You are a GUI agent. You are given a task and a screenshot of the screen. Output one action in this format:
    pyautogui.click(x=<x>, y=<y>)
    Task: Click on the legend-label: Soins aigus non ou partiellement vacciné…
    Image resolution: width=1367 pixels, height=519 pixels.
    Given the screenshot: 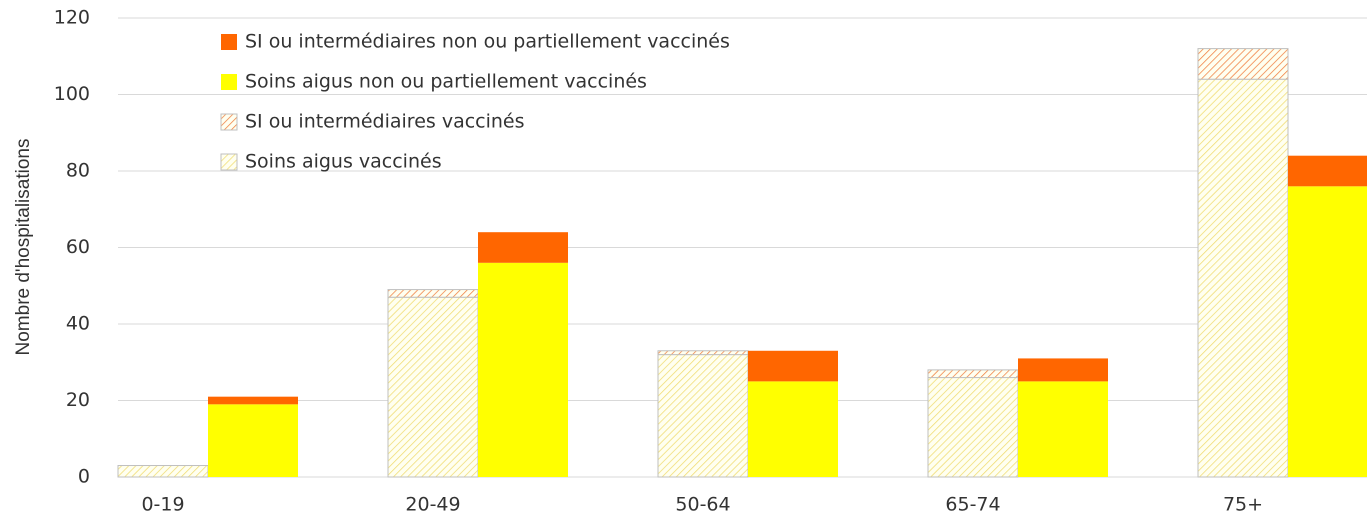 What is the action you would take?
    pyautogui.click(x=446, y=82)
    